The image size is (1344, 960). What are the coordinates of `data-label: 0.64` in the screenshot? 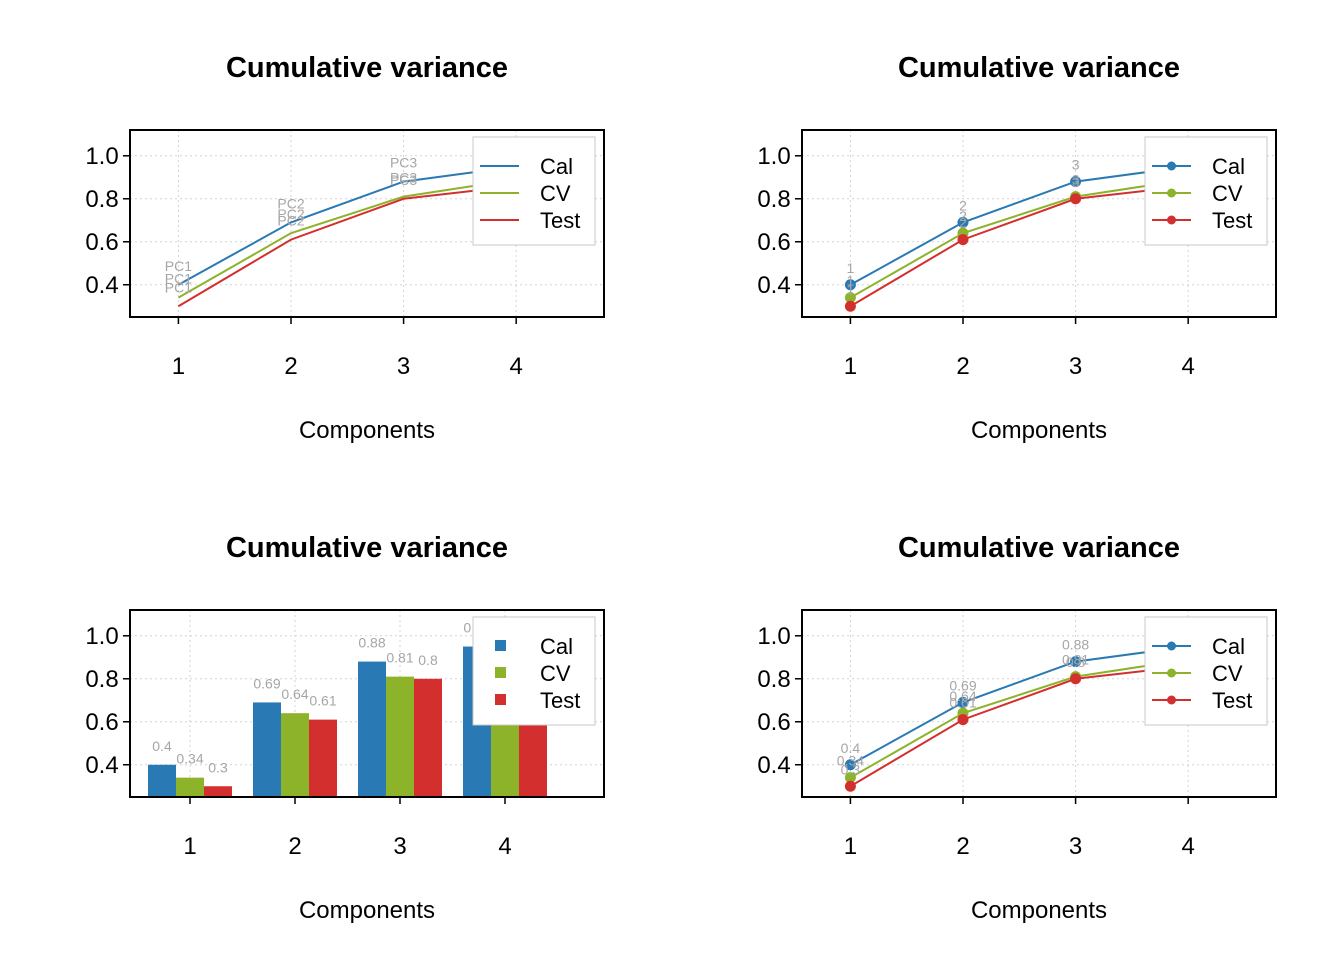 It's located at (294, 694).